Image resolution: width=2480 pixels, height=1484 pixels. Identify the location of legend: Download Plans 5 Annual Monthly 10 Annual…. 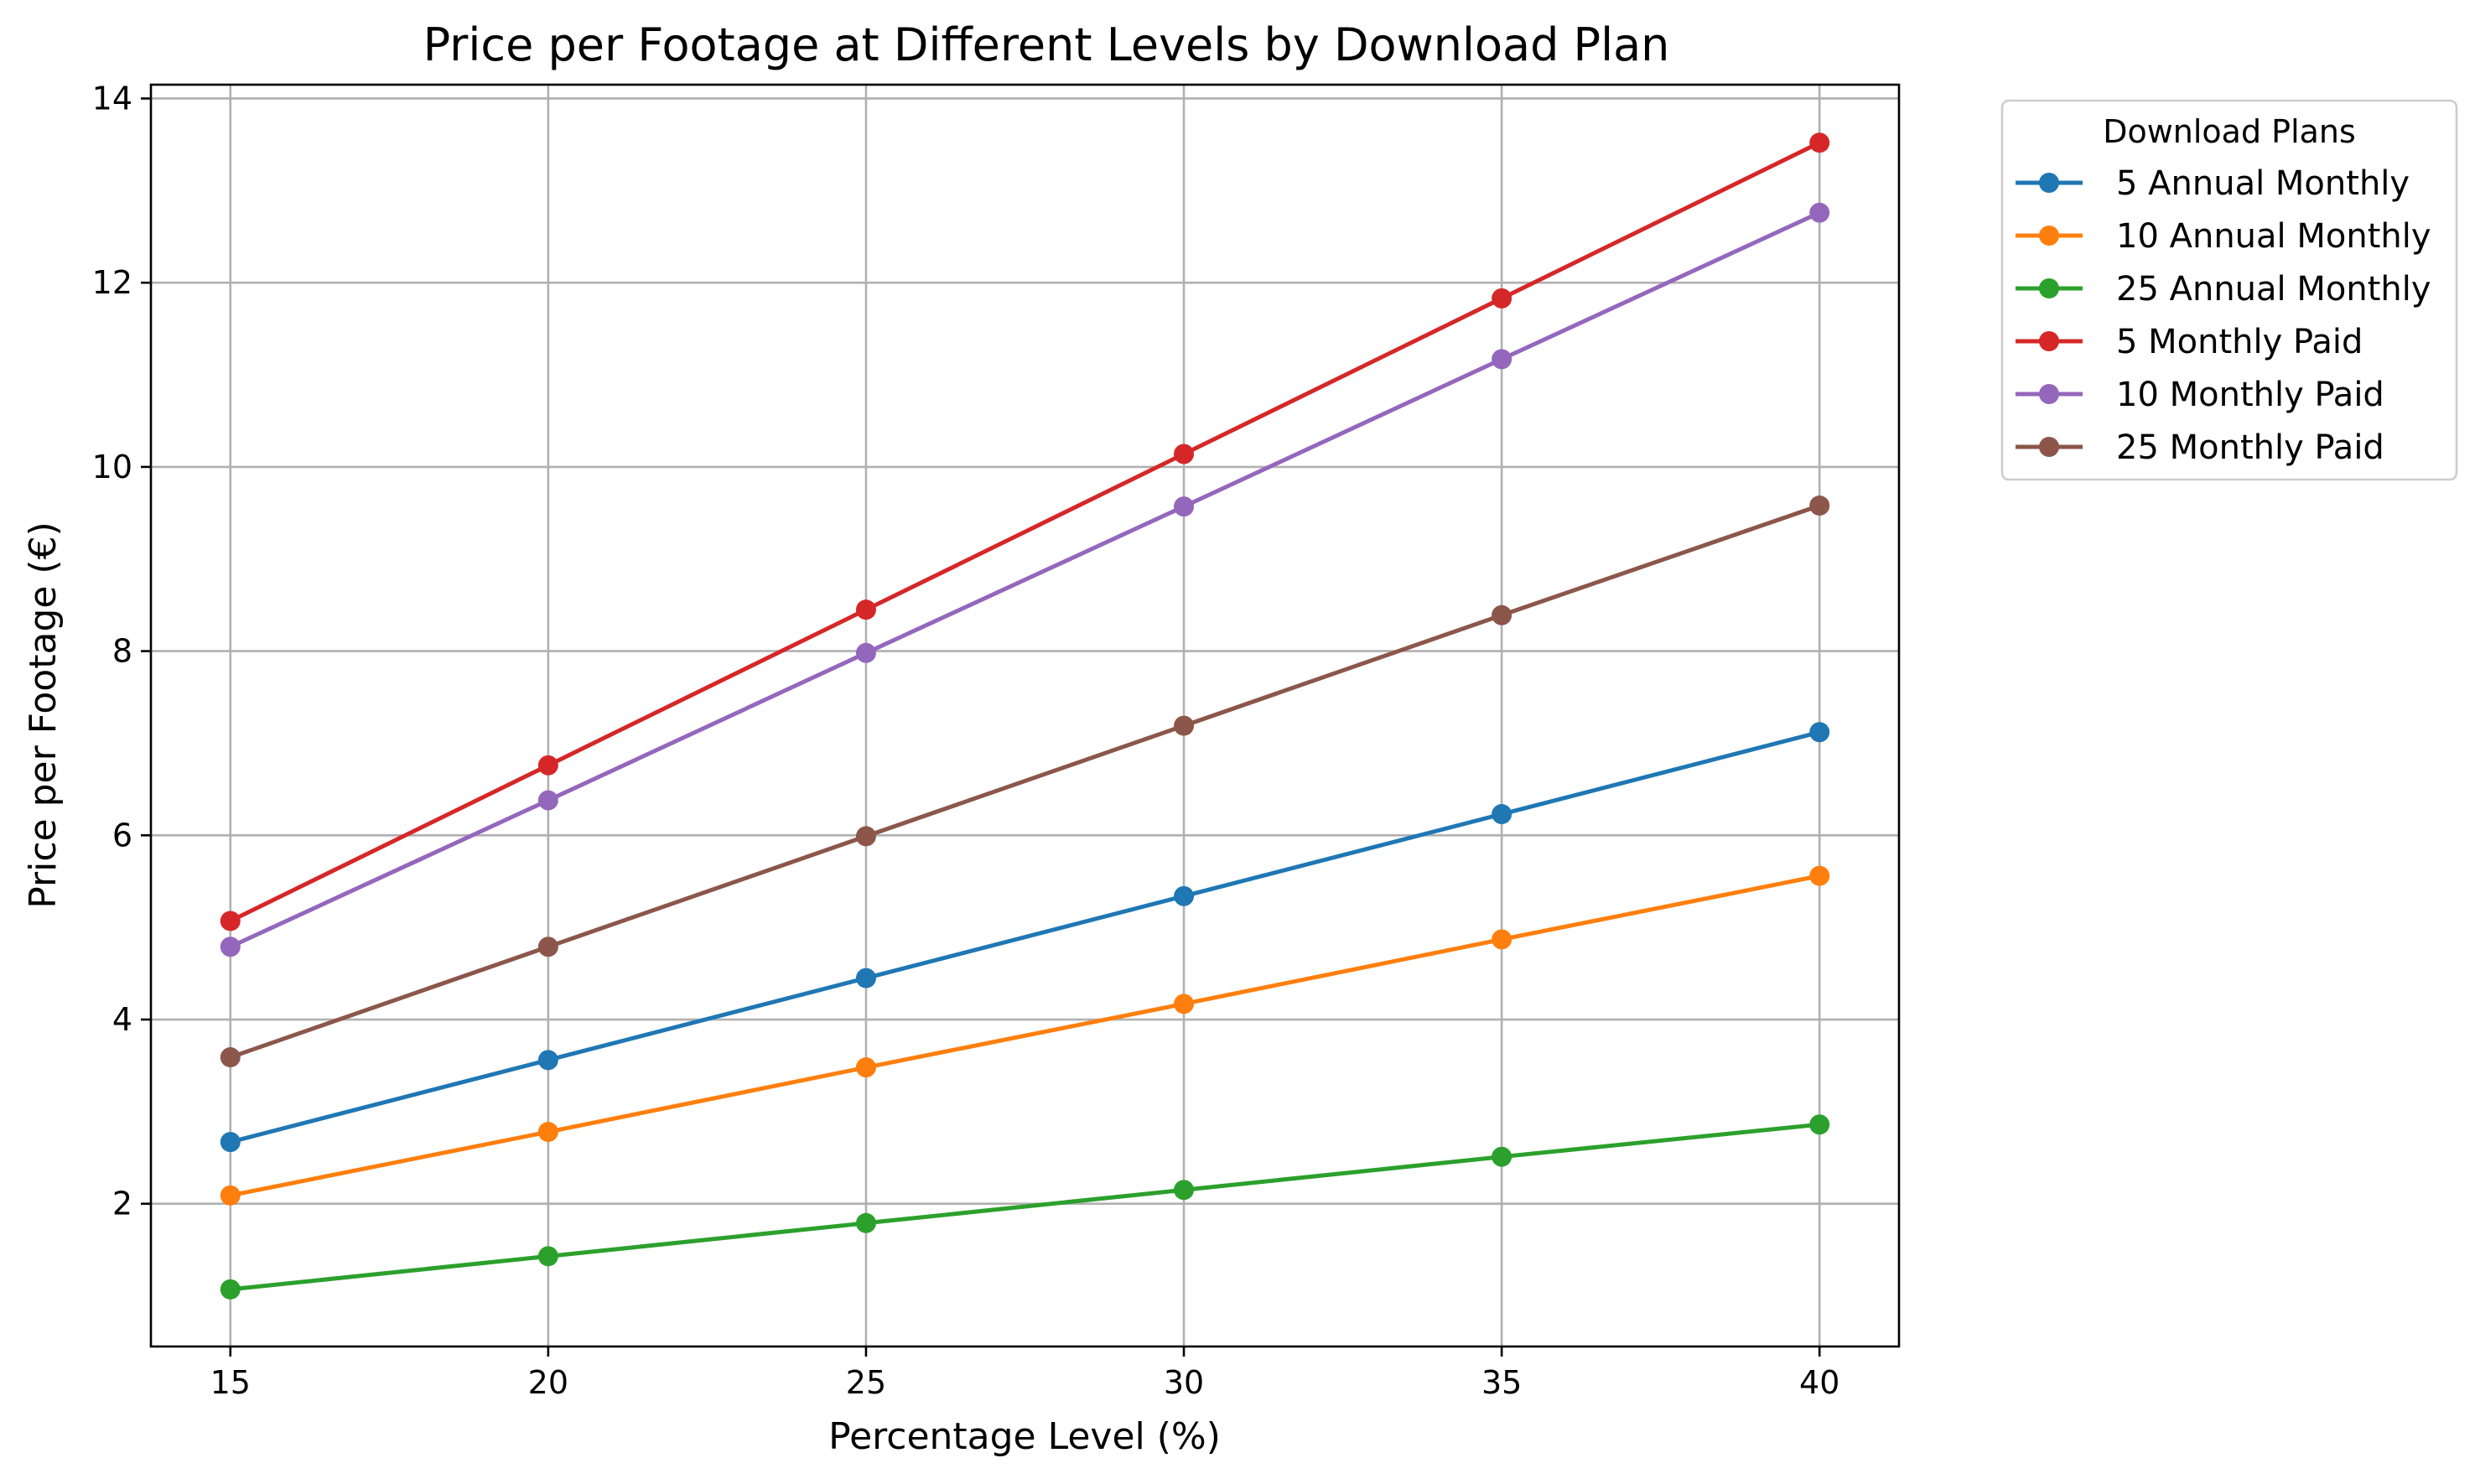
(2229, 290).